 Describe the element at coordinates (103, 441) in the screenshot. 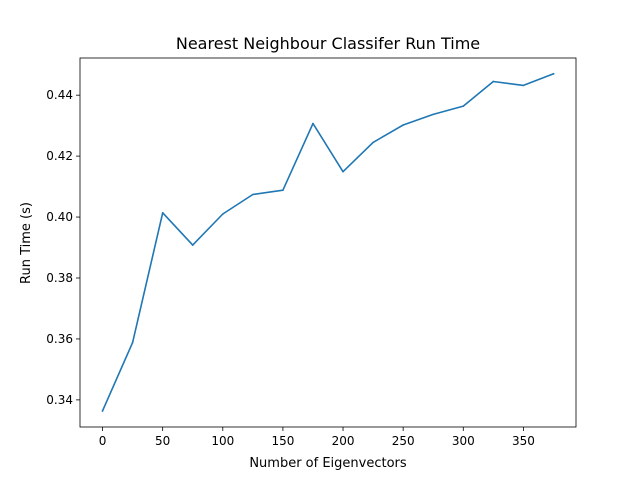

I see `x-tick-label: 0` at that location.